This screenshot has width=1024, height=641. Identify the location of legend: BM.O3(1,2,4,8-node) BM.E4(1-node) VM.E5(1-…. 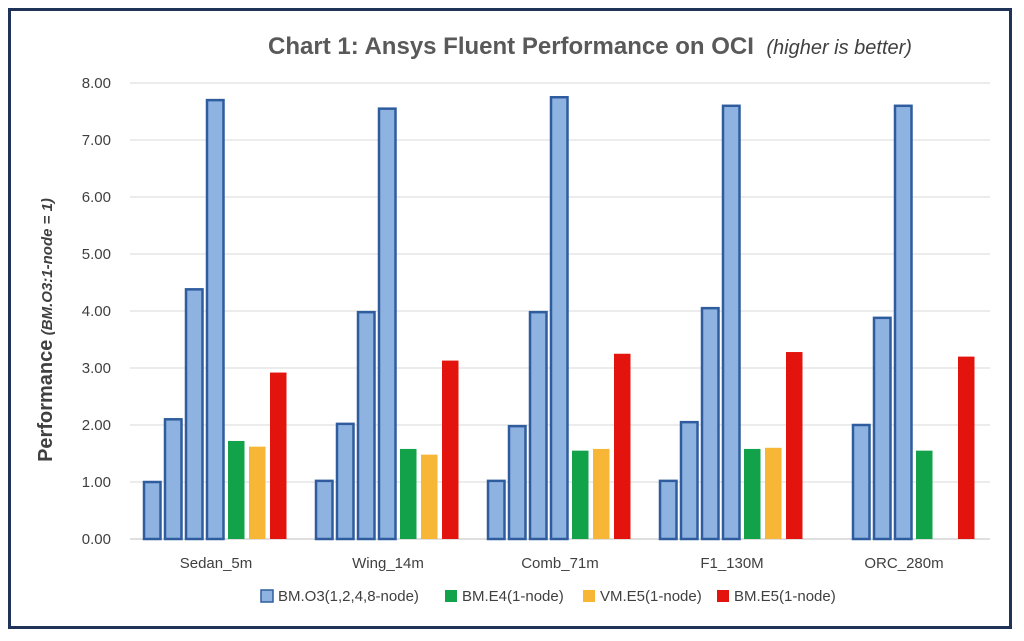
(548, 596).